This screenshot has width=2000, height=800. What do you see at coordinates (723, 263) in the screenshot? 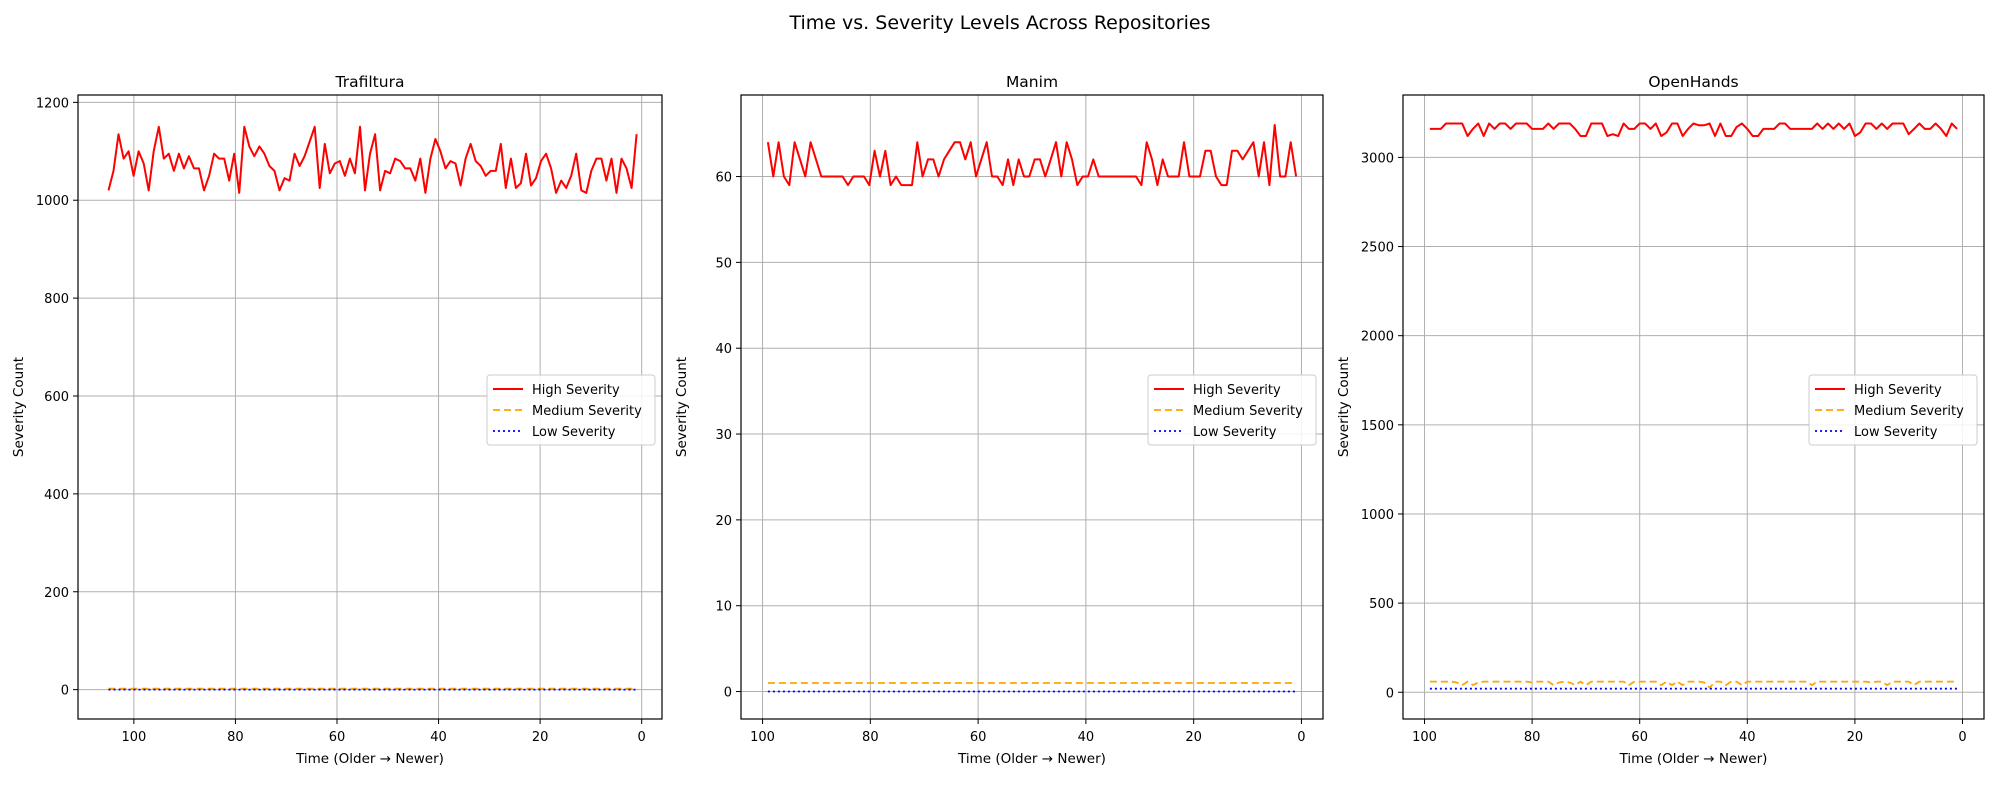
I see `y-tick-label: 50` at bounding box center [723, 263].